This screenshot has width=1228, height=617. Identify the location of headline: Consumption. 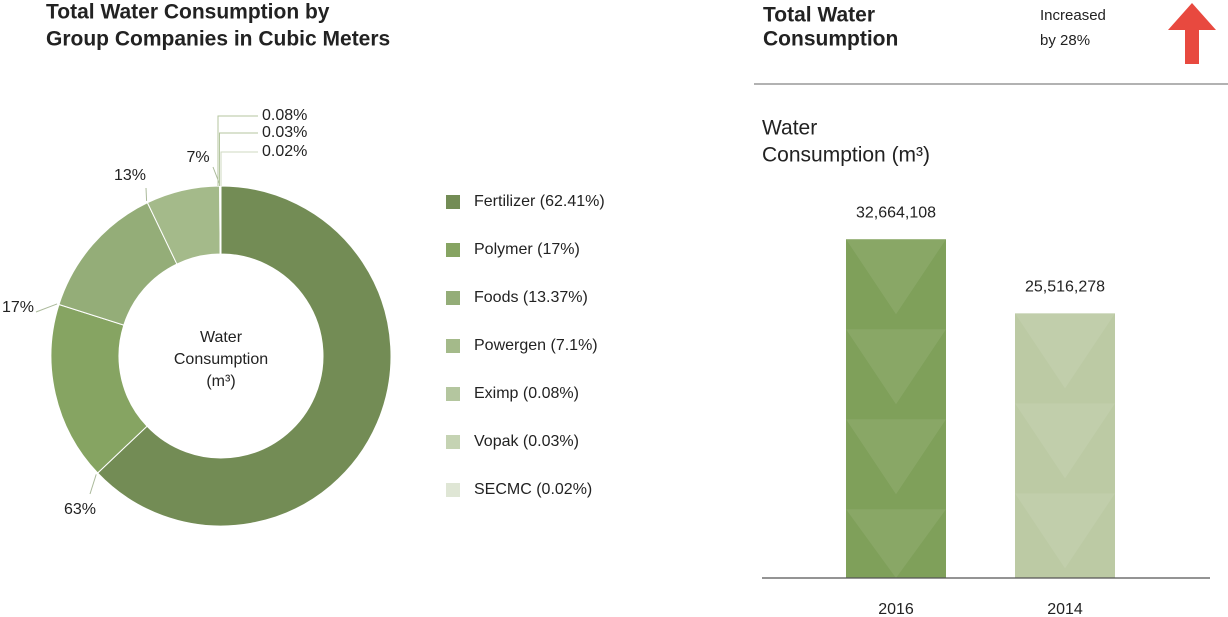
(830, 39).